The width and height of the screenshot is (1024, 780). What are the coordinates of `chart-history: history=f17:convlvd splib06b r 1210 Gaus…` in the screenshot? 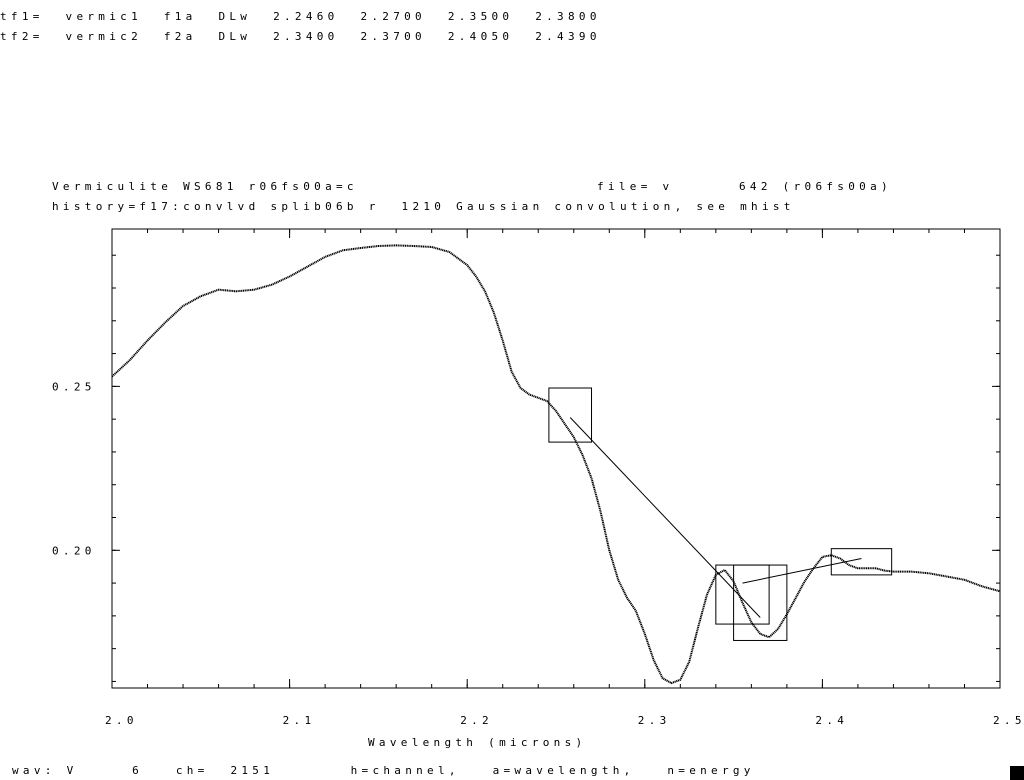 It's located at (423, 206).